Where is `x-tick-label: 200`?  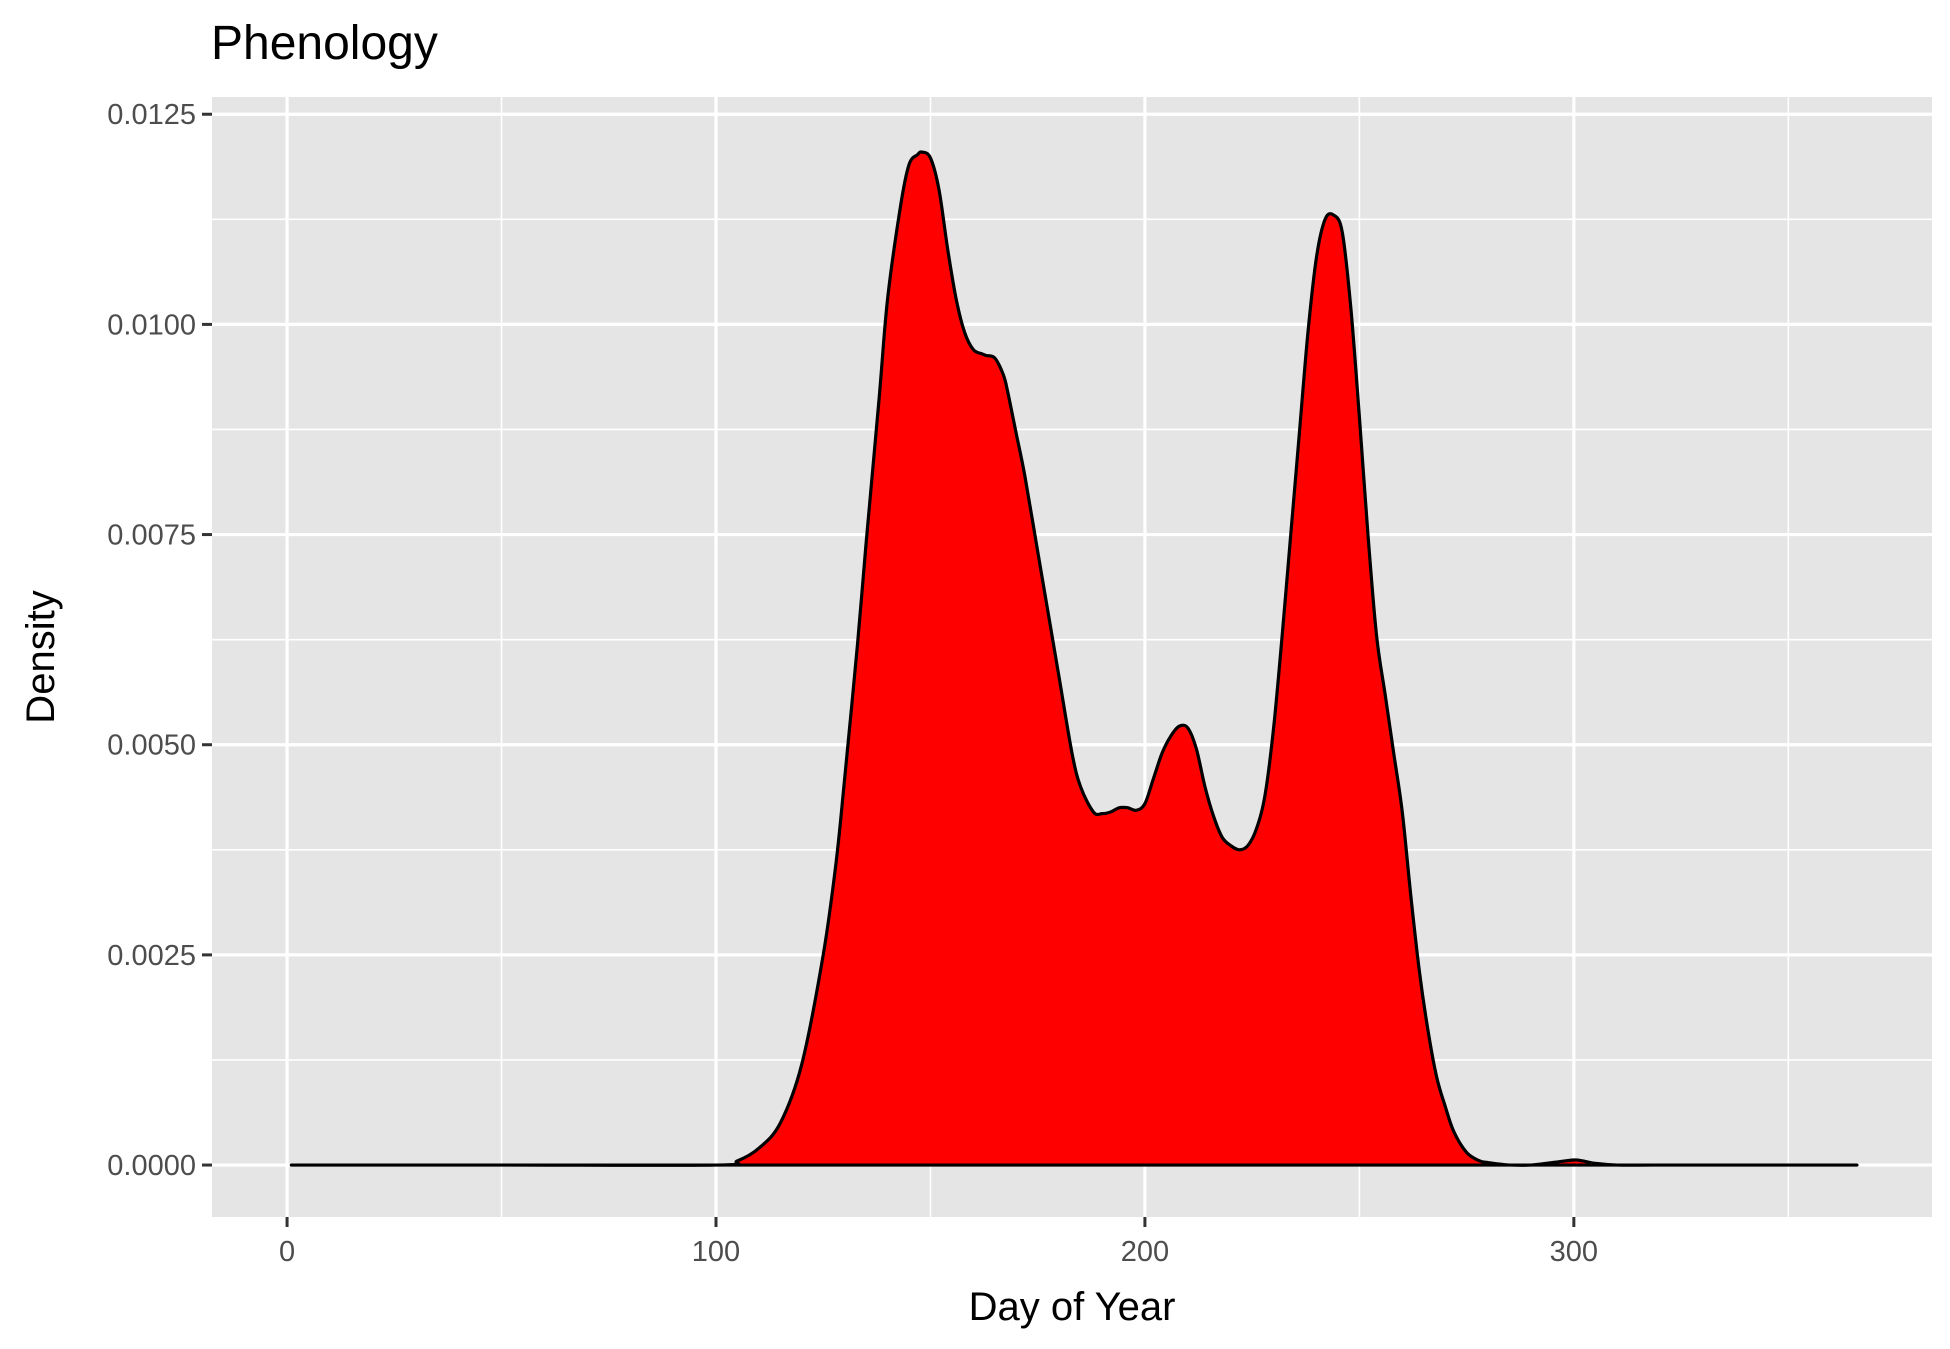 x-tick-label: 200 is located at coordinates (1145, 1252).